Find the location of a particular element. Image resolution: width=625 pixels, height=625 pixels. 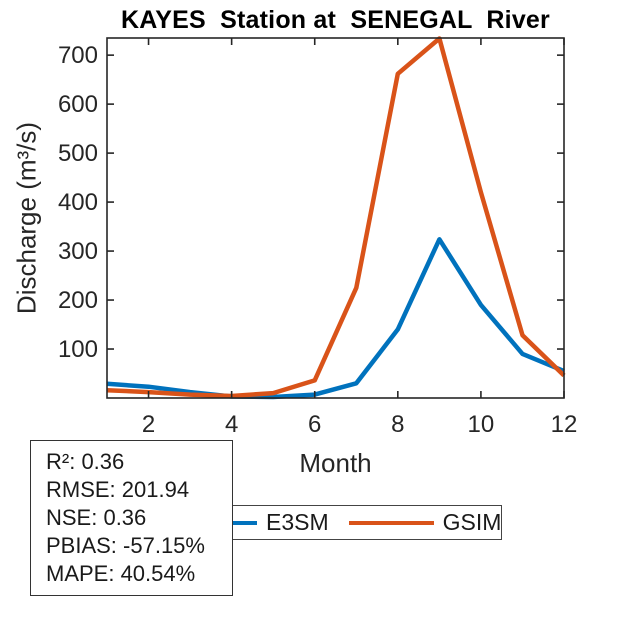

x-tick-label: 12 is located at coordinates (564, 424).